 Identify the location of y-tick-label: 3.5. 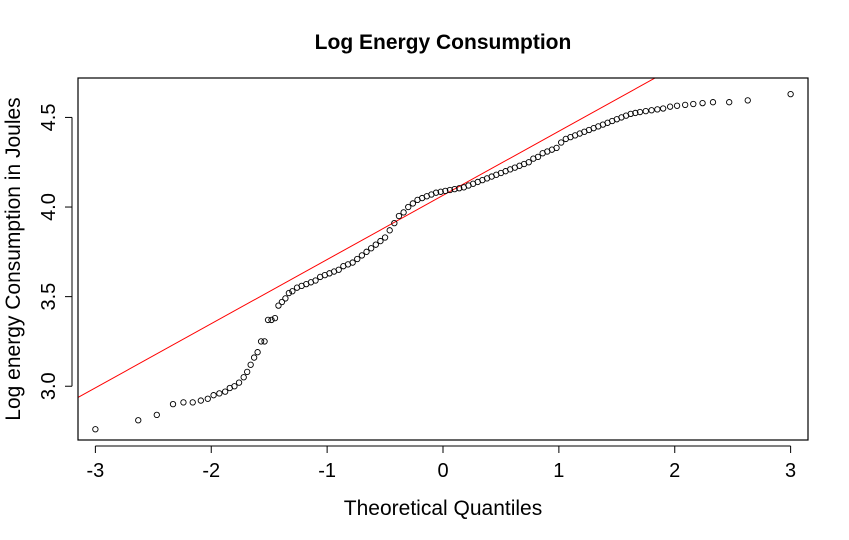
(49, 297).